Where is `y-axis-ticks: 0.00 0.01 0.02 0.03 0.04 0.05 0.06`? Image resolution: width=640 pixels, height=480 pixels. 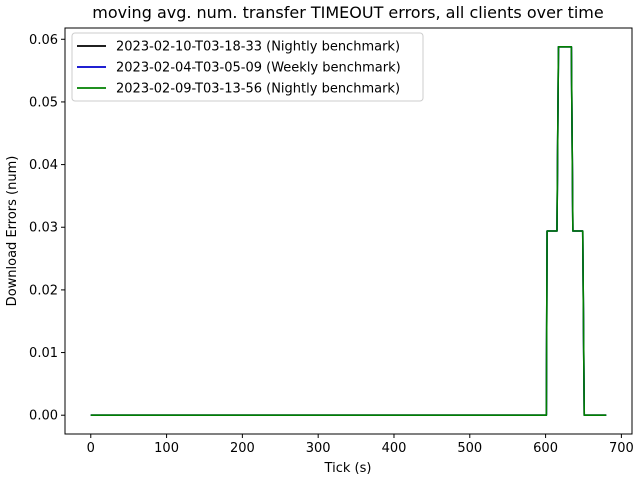 y-axis-ticks: 0.00 0.01 0.02 0.03 0.04 0.05 0.06 is located at coordinates (47, 228).